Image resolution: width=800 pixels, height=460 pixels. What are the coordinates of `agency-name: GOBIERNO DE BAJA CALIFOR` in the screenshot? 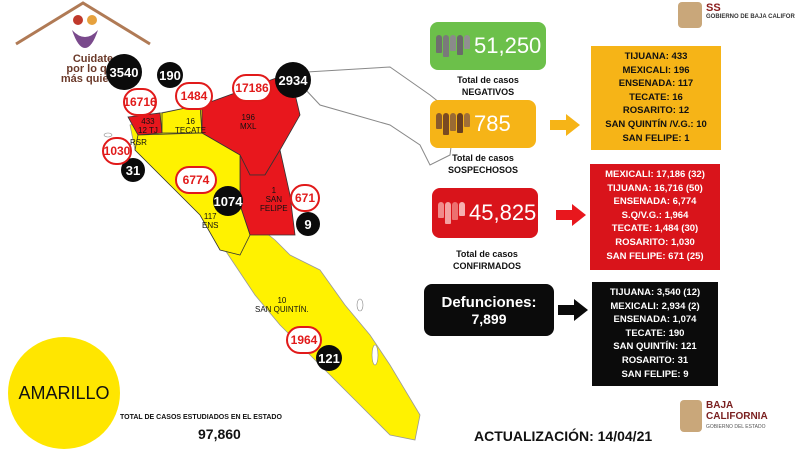 It's located at (750, 17).